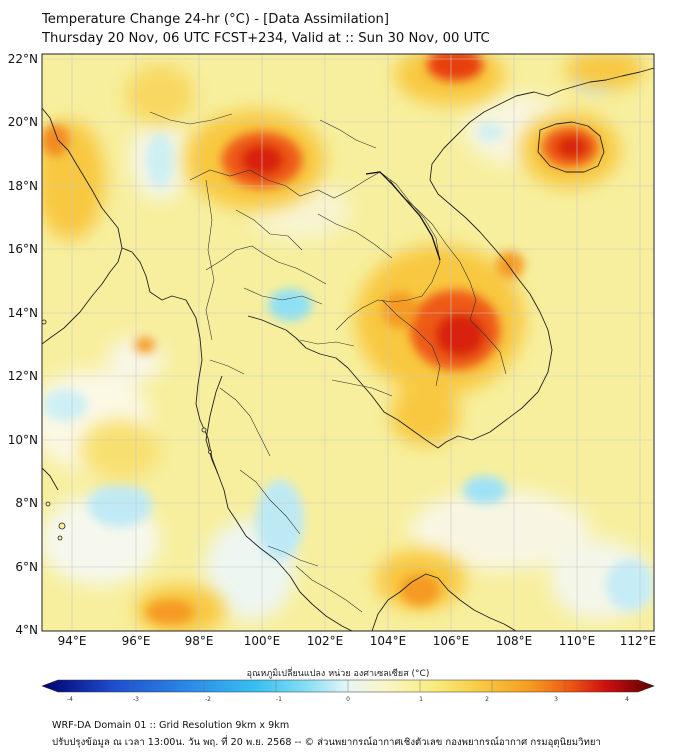 The image size is (676, 756). Describe the element at coordinates (325, 641) in the screenshot. I see `lon-label-102e: 102°E` at that location.